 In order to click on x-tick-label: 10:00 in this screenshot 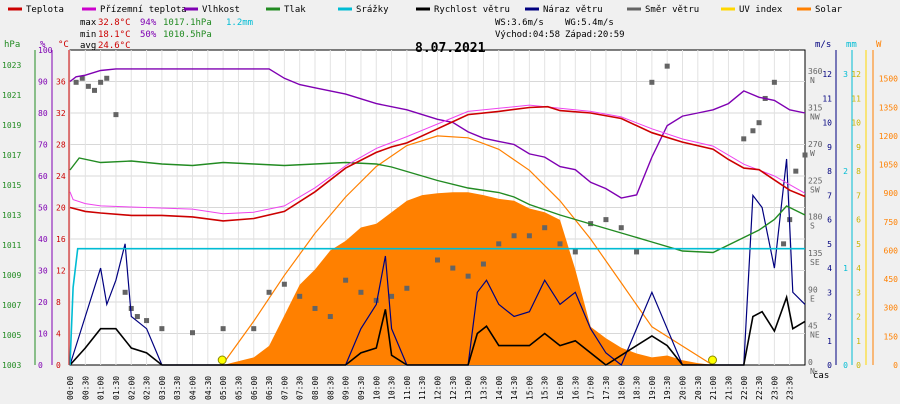, I will do `click(376, 388)`.